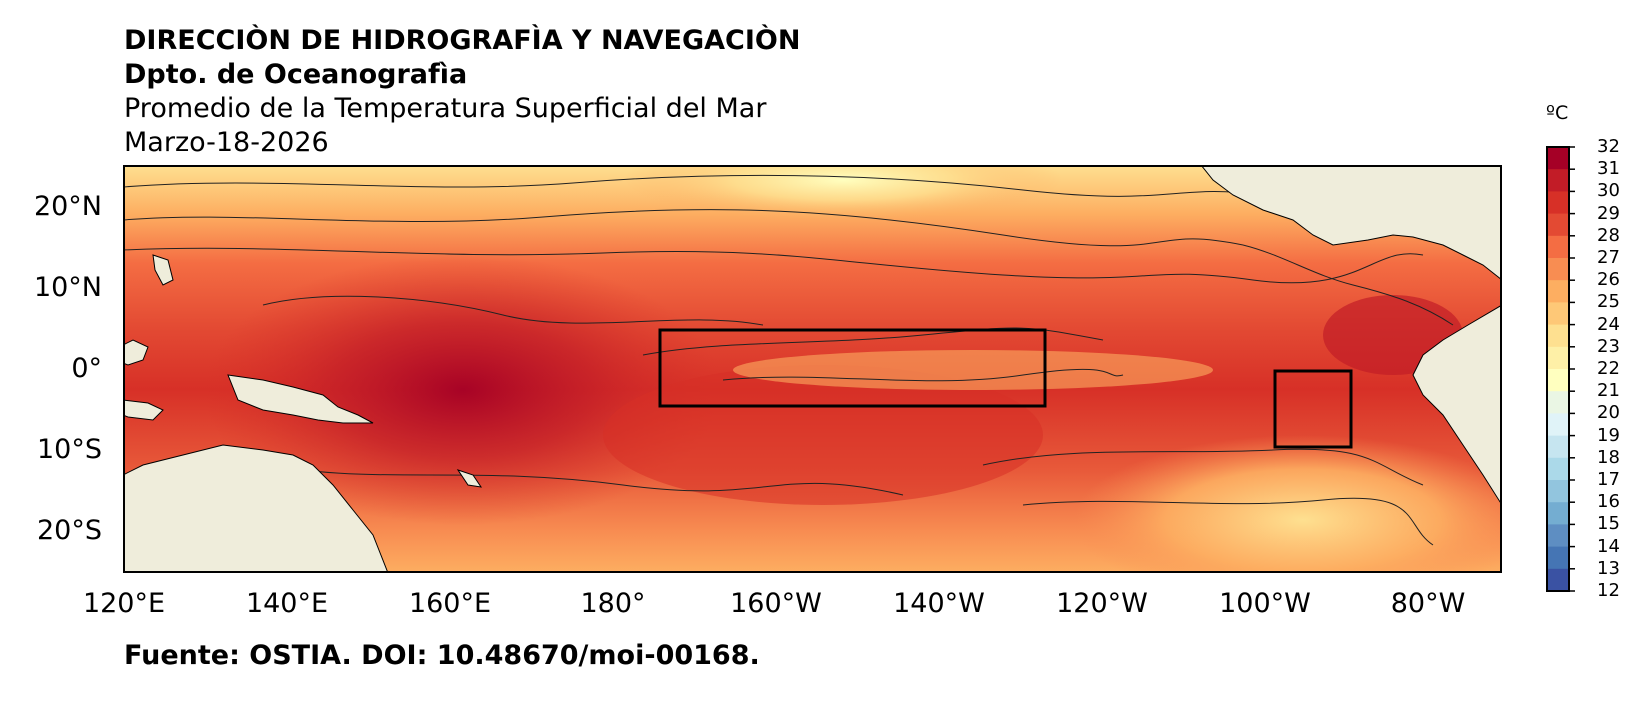 The image size is (1651, 703). Describe the element at coordinates (1608, 191) in the screenshot. I see `colorbar-tick-label: 30` at that location.